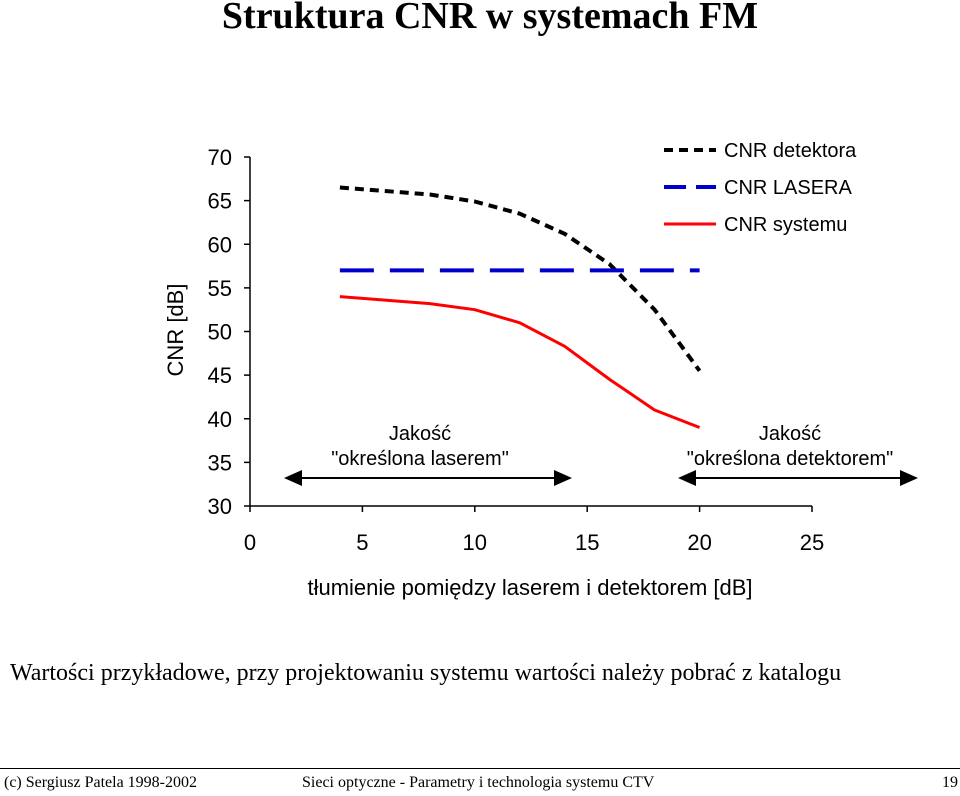  Describe the element at coordinates (220, 419) in the screenshot. I see `y-tick-label: 40` at that location.